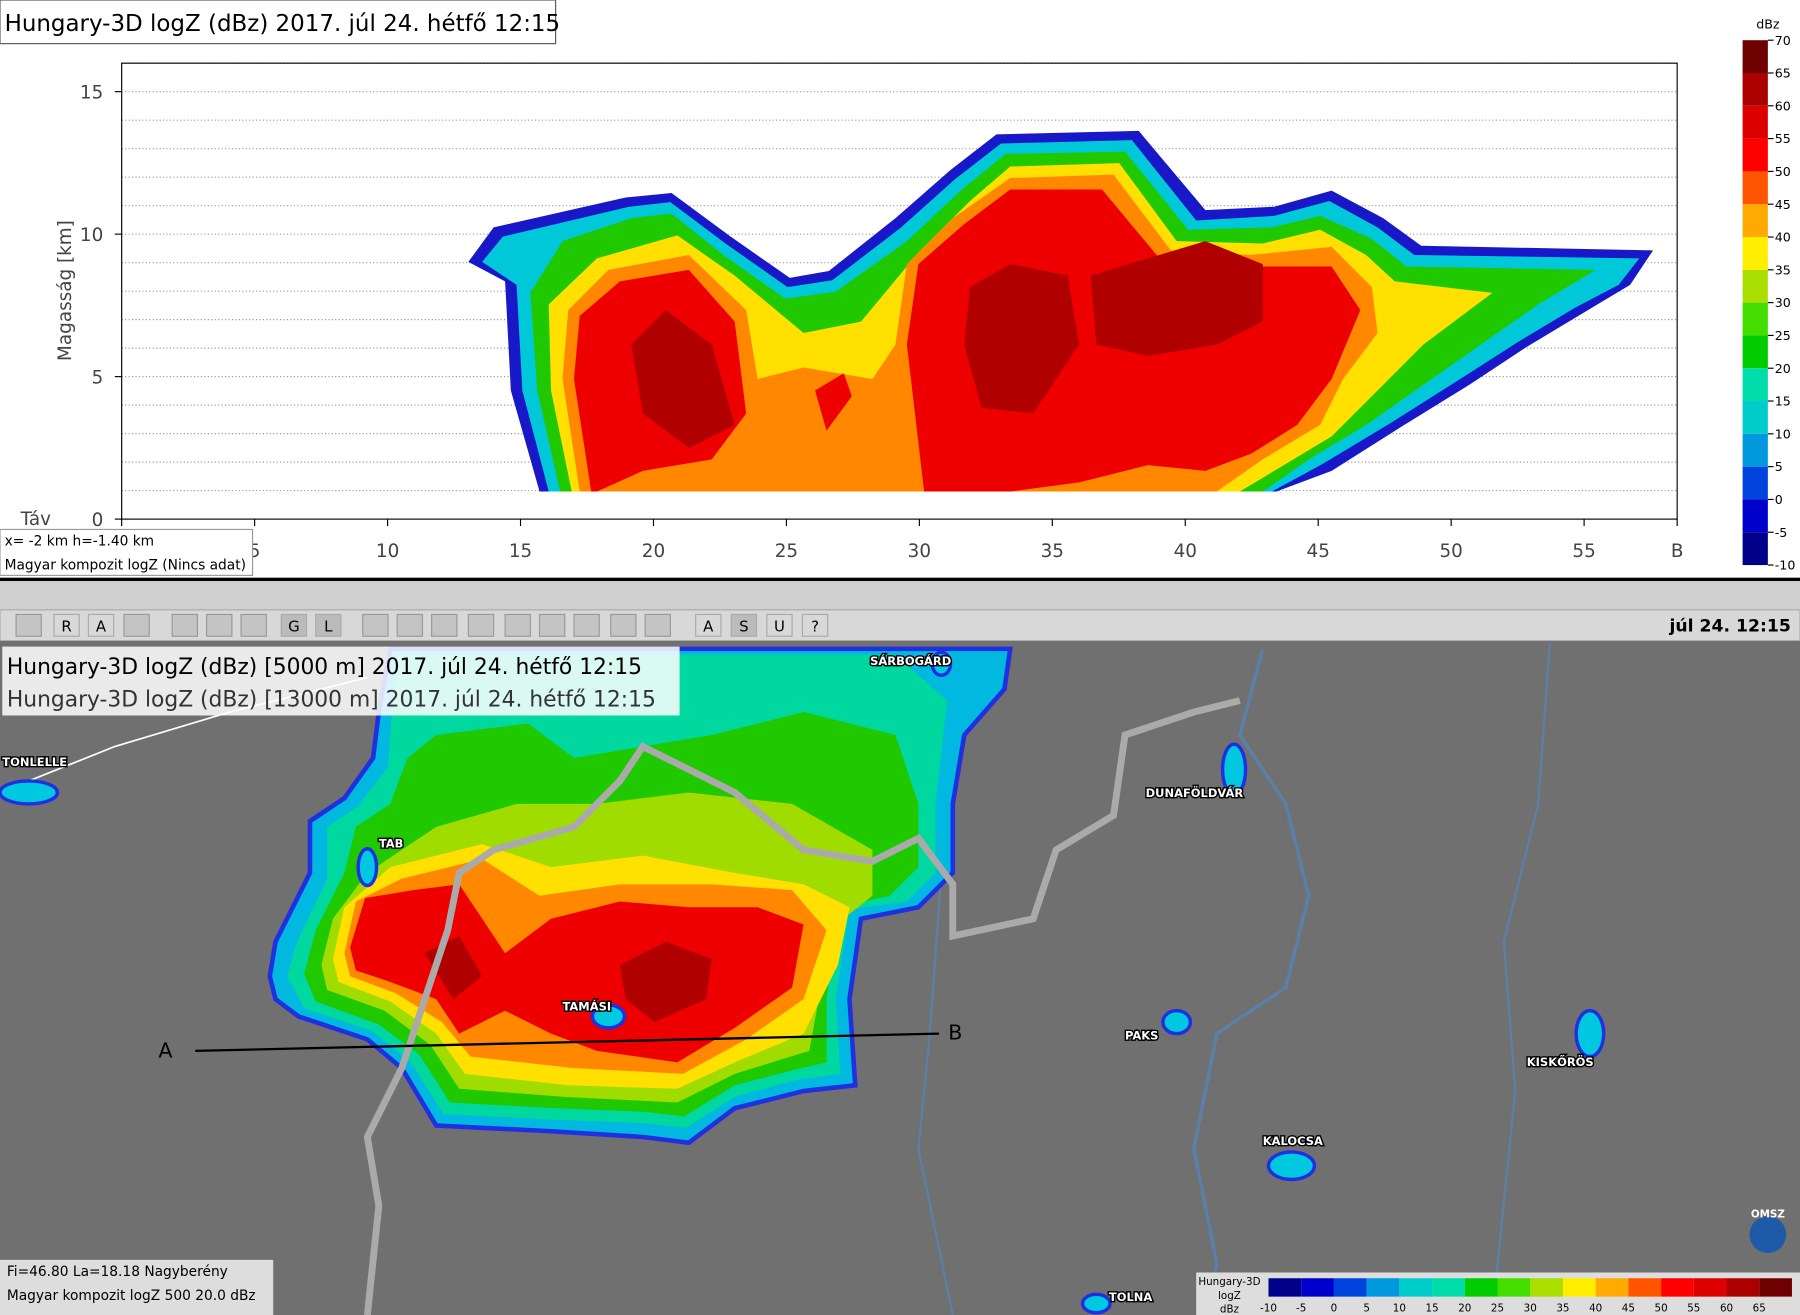 The width and height of the screenshot is (1800, 1315). What do you see at coordinates (1781, 532) in the screenshot?
I see `colorbar-tick-label: -5` at bounding box center [1781, 532].